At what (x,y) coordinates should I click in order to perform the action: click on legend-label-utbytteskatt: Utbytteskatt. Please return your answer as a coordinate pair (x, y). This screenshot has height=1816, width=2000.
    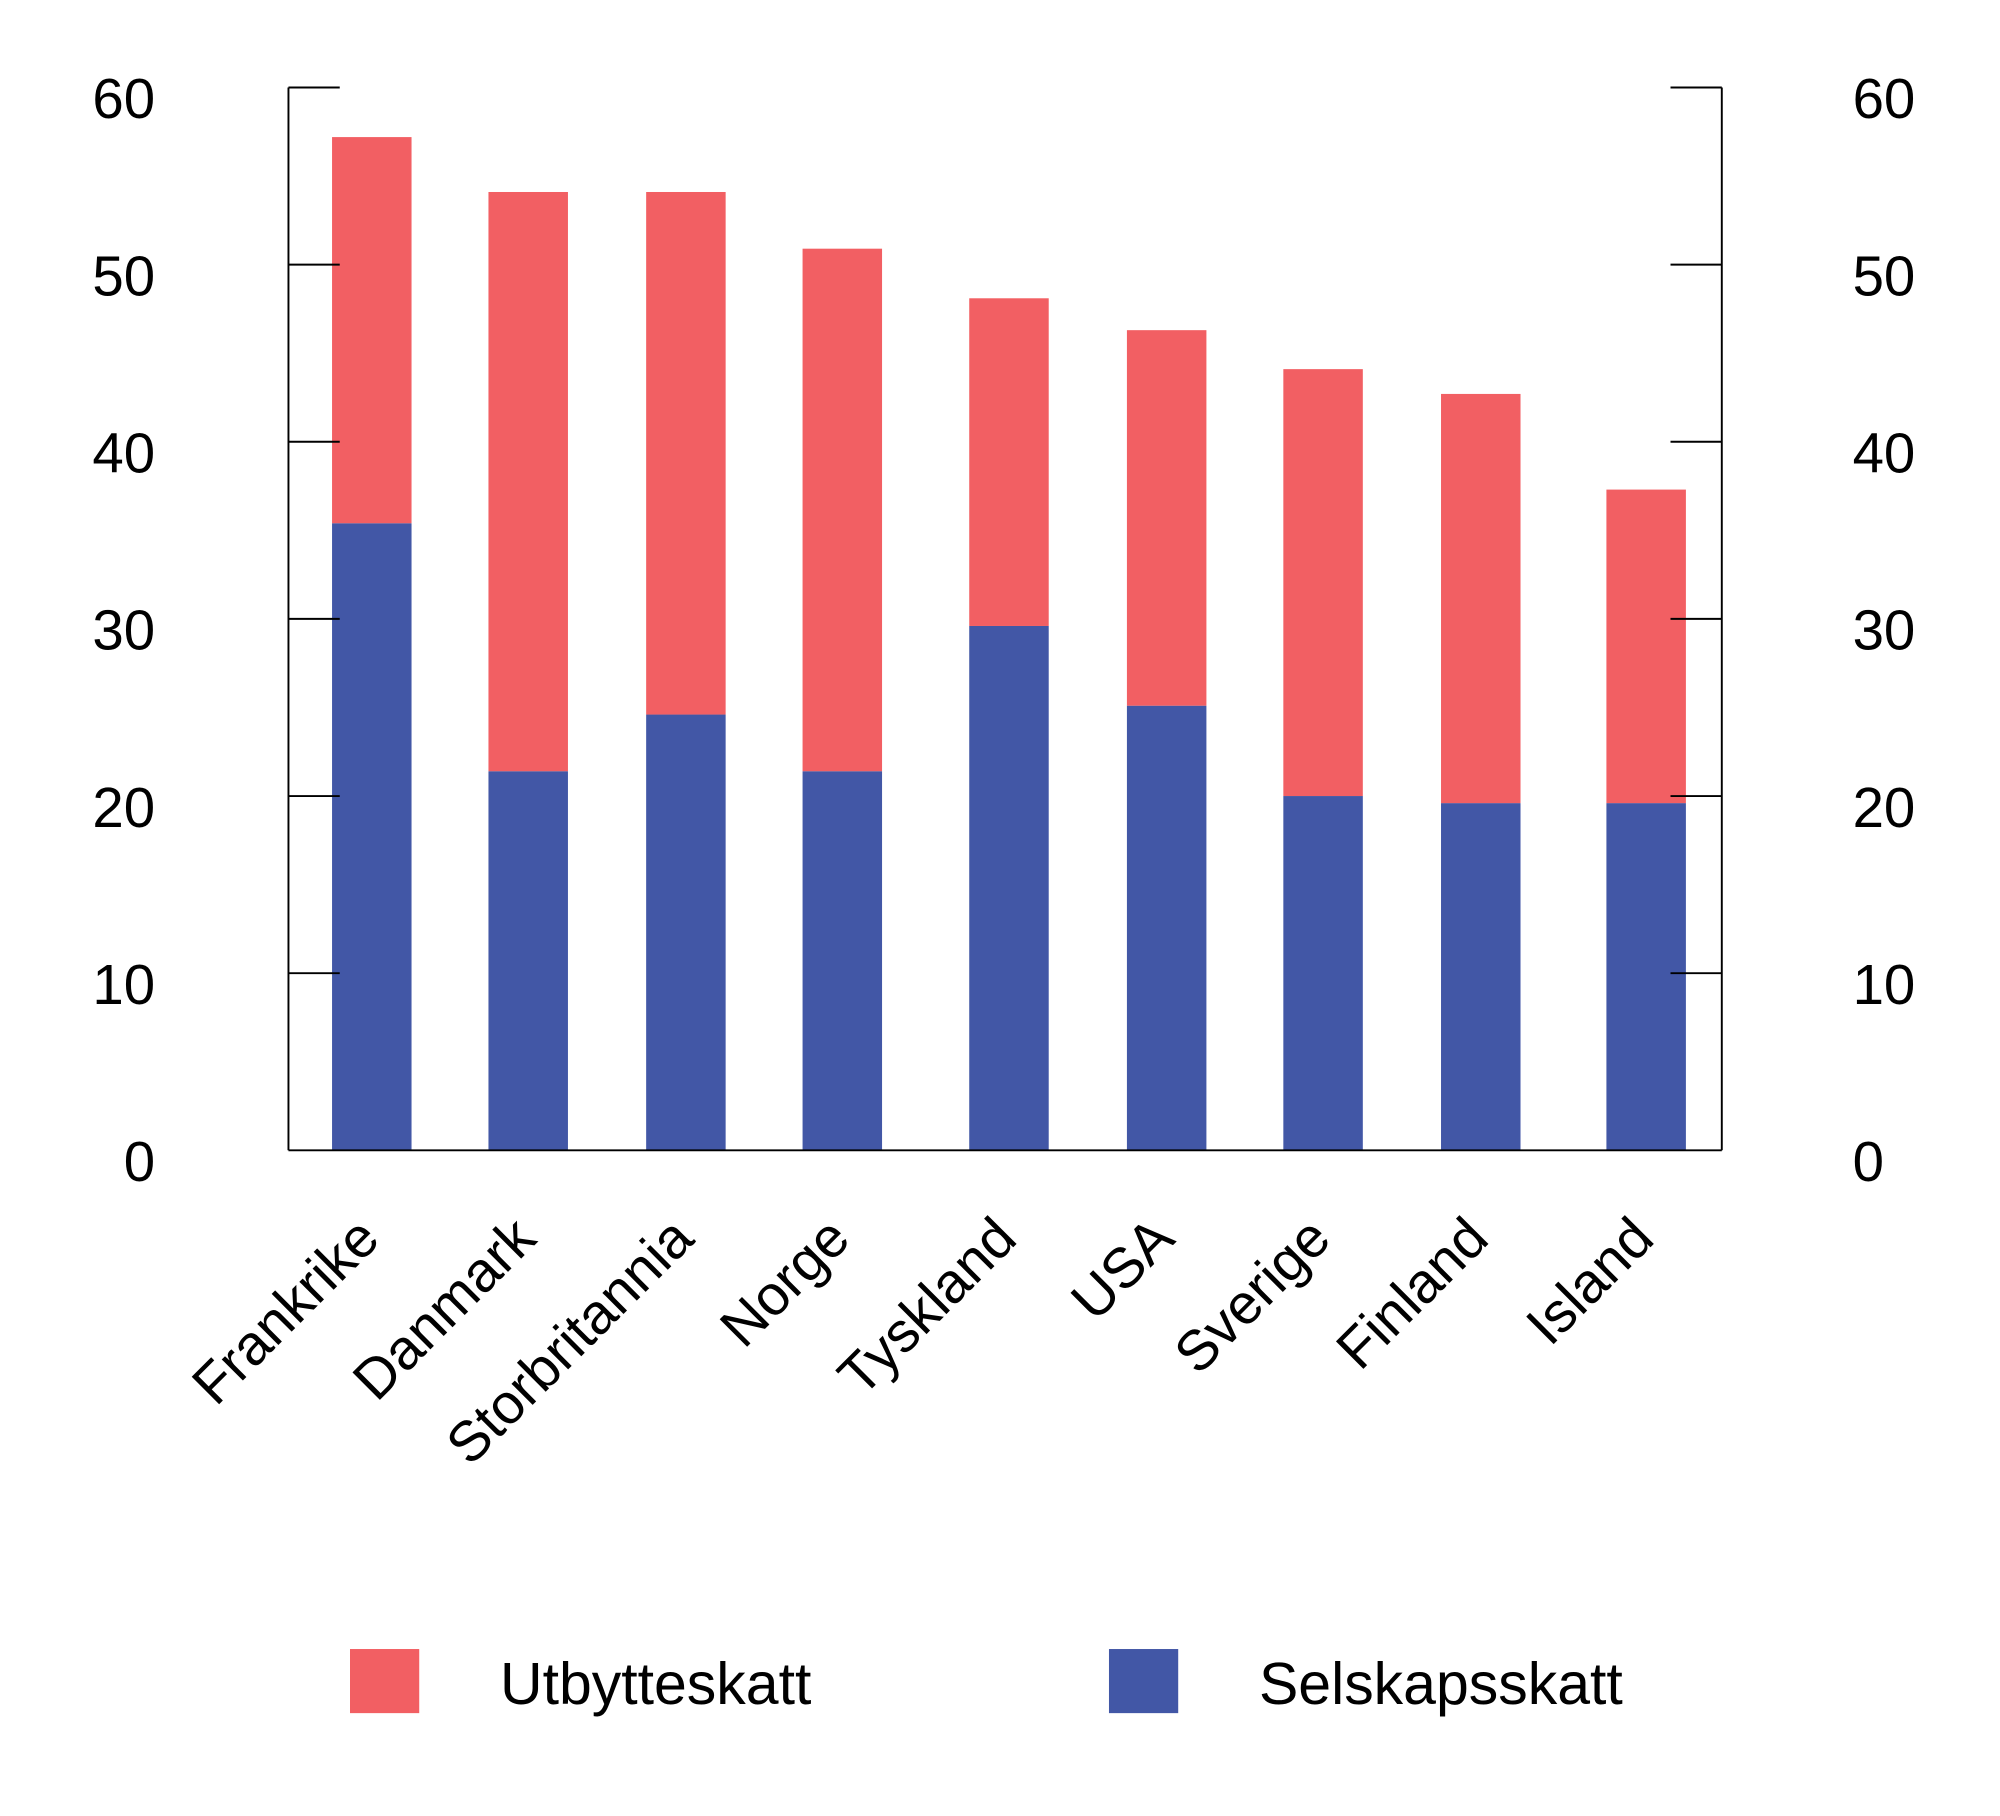
    Looking at the image, I should click on (655, 1684).